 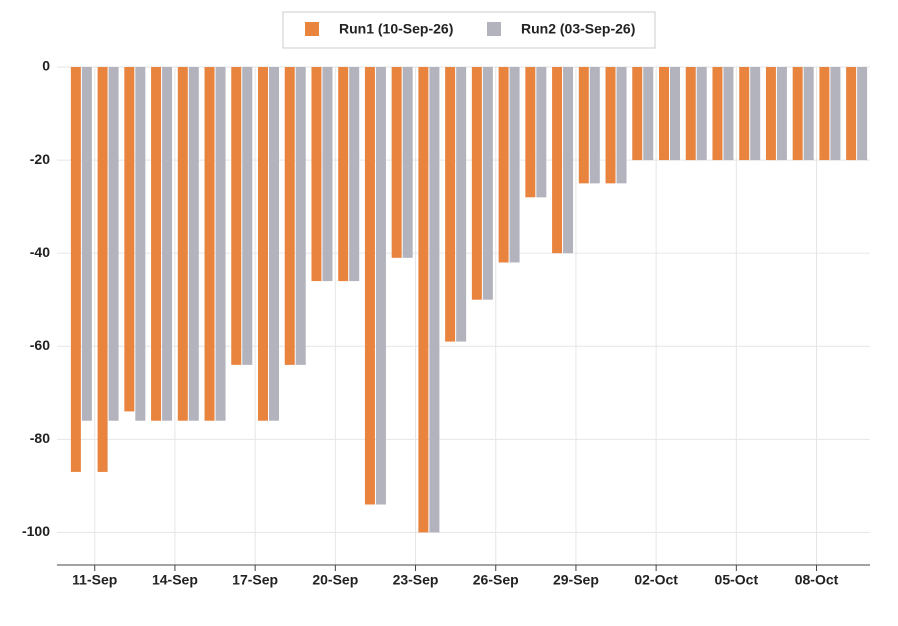 I want to click on legend-label: Run2 (03-Sep-26), so click(x=578, y=29).